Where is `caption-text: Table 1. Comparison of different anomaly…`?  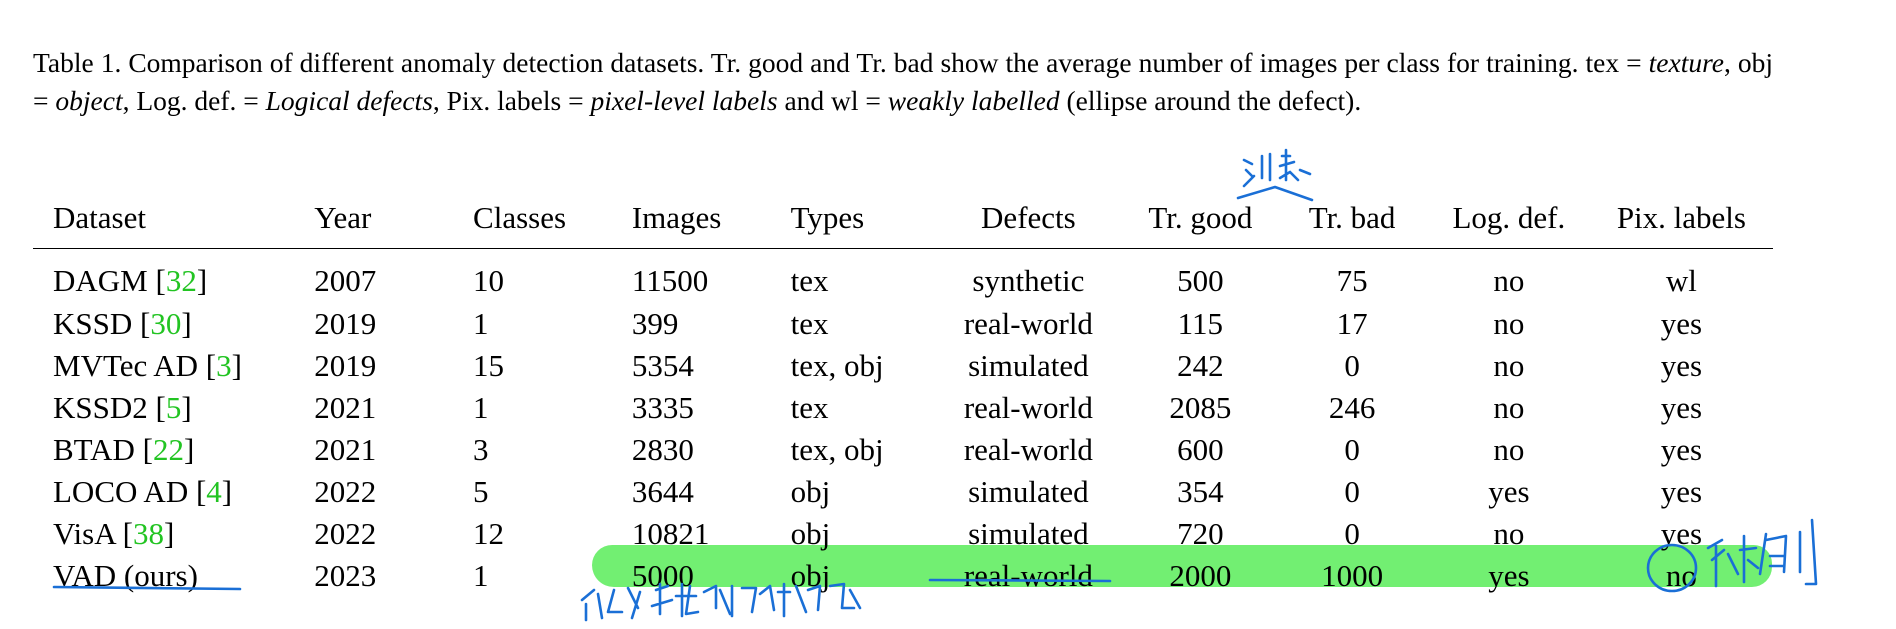
caption-text: Table 1. Comparison of different anomaly… is located at coordinates (841, 62).